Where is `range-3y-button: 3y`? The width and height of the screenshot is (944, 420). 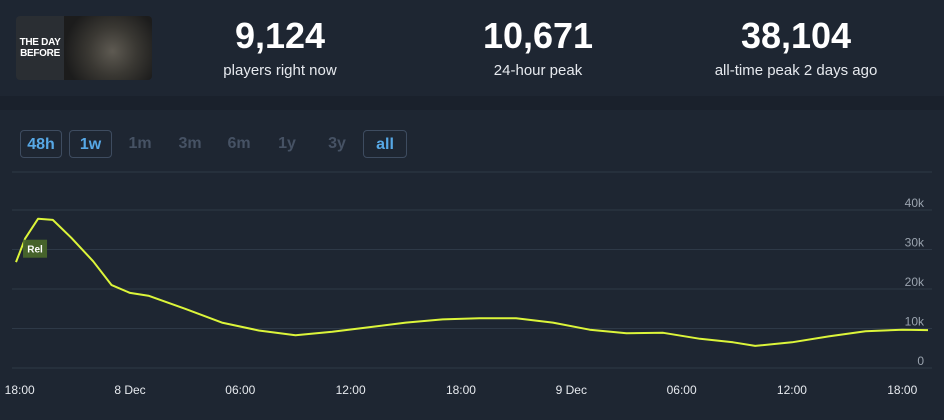 range-3y-button: 3y is located at coordinates (337, 143).